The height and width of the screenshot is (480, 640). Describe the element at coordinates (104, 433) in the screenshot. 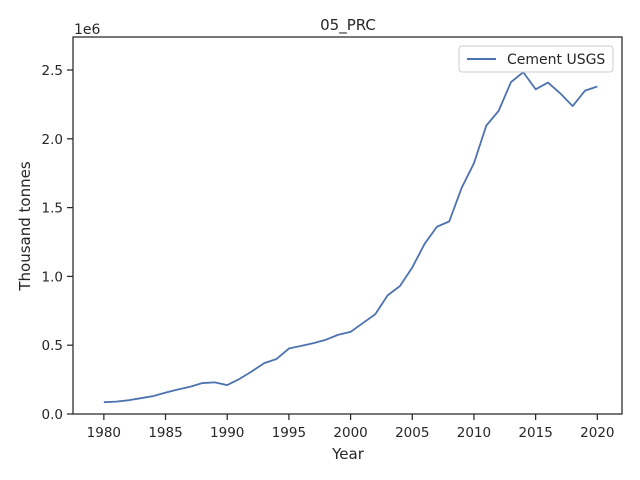

I see `x-tick-label: 1980` at that location.